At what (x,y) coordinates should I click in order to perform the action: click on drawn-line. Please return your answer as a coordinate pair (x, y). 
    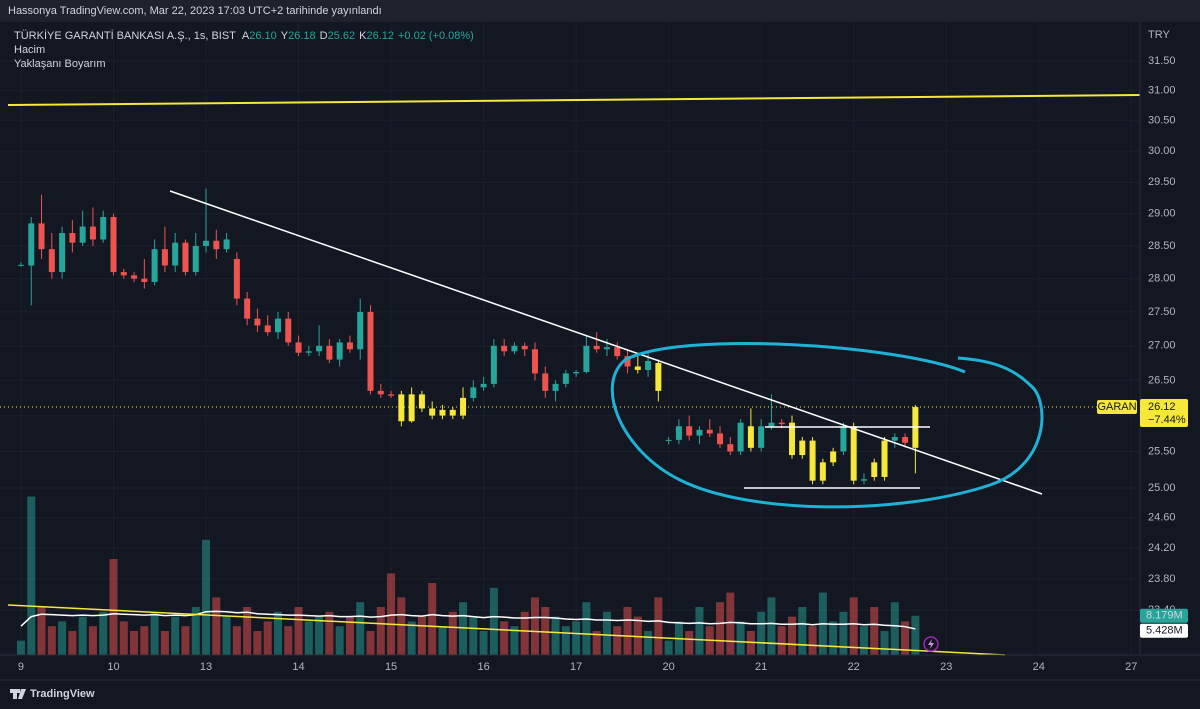
    Looking at the image, I should click on (574, 100).